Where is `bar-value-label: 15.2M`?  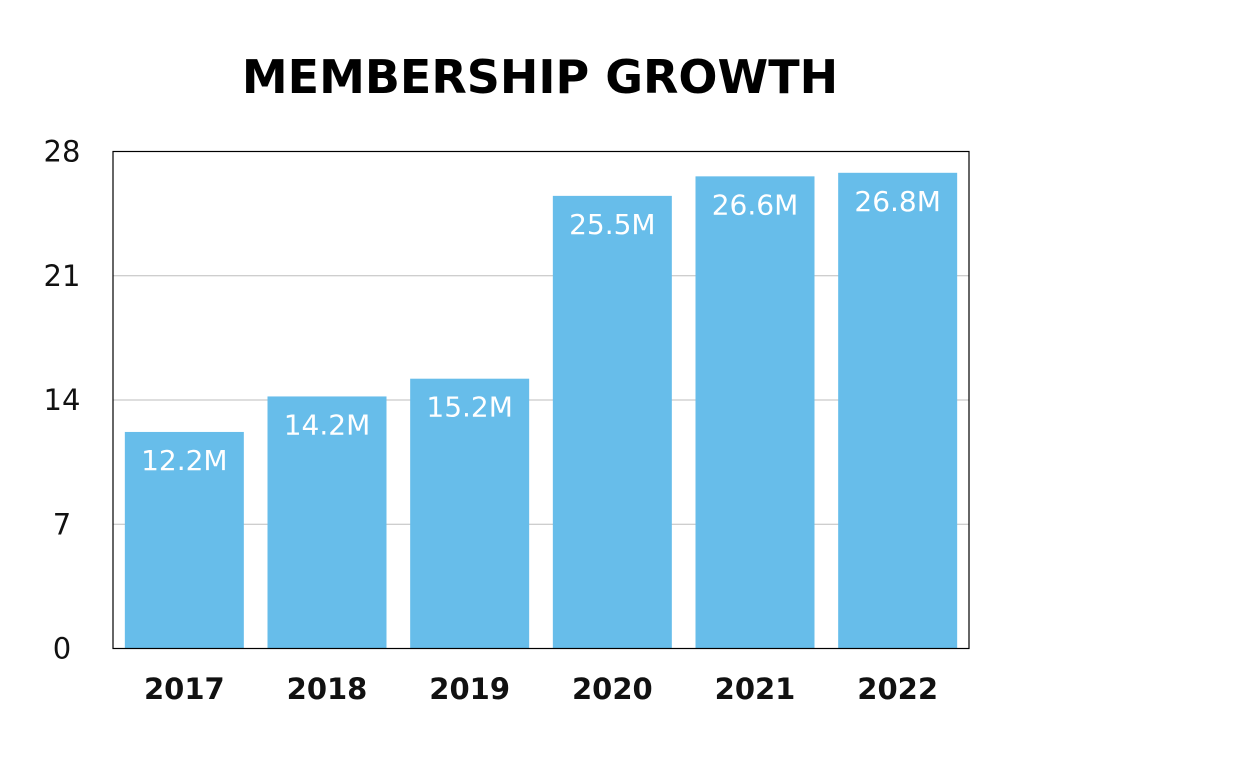
bar-value-label: 15.2M is located at coordinates (469, 407).